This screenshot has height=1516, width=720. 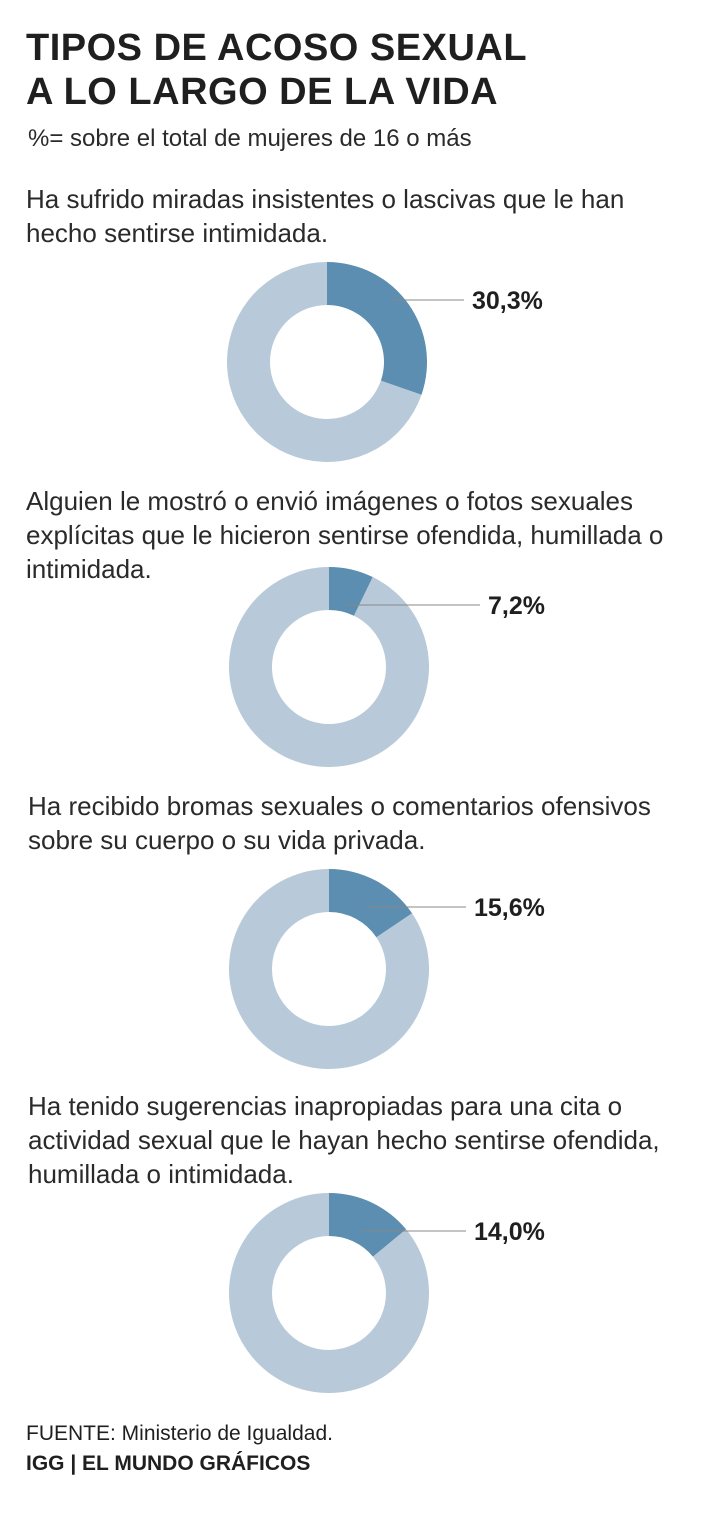 I want to click on donut-chart-2: 7,2%, so click(x=360, y=667).